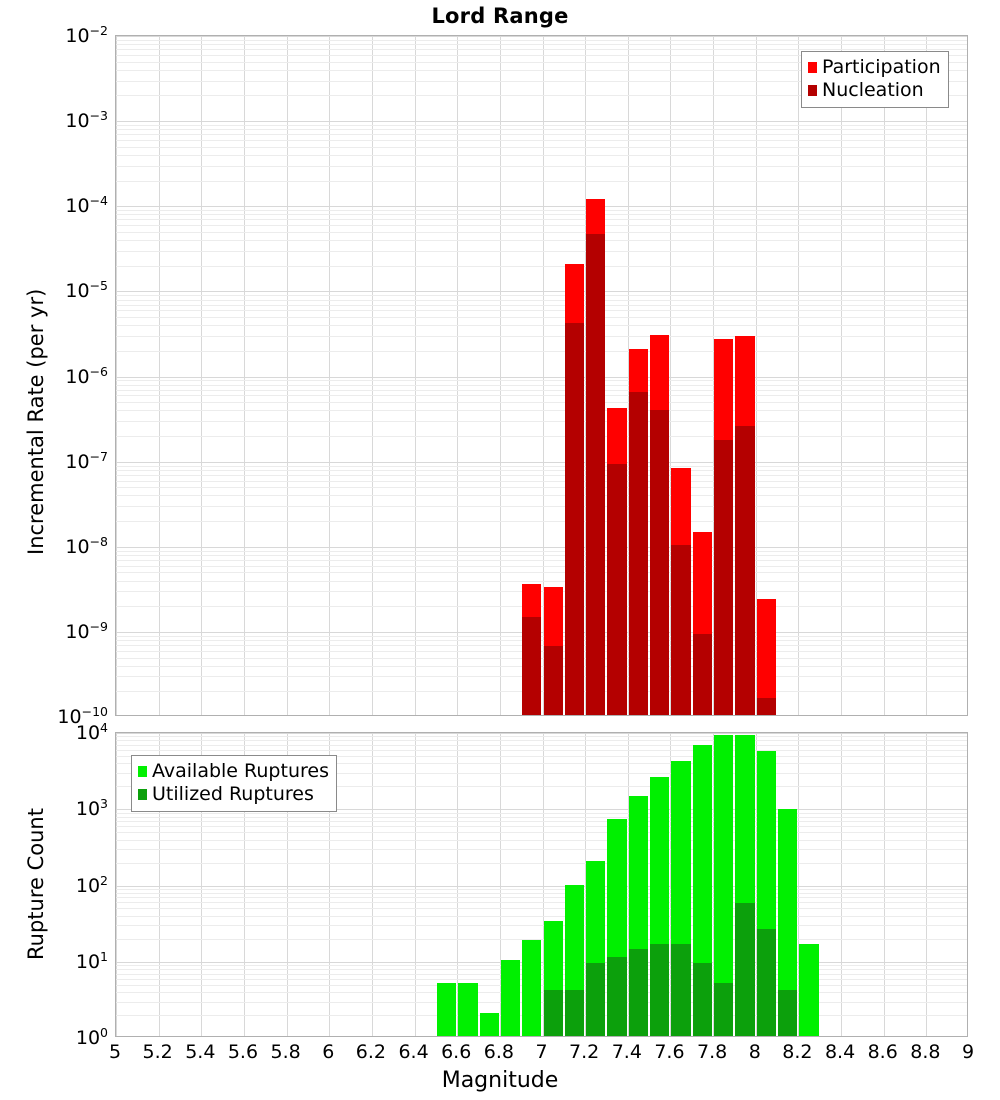 The image size is (1000, 1100). I want to click on figure-title: Lord Range, so click(500, 16).